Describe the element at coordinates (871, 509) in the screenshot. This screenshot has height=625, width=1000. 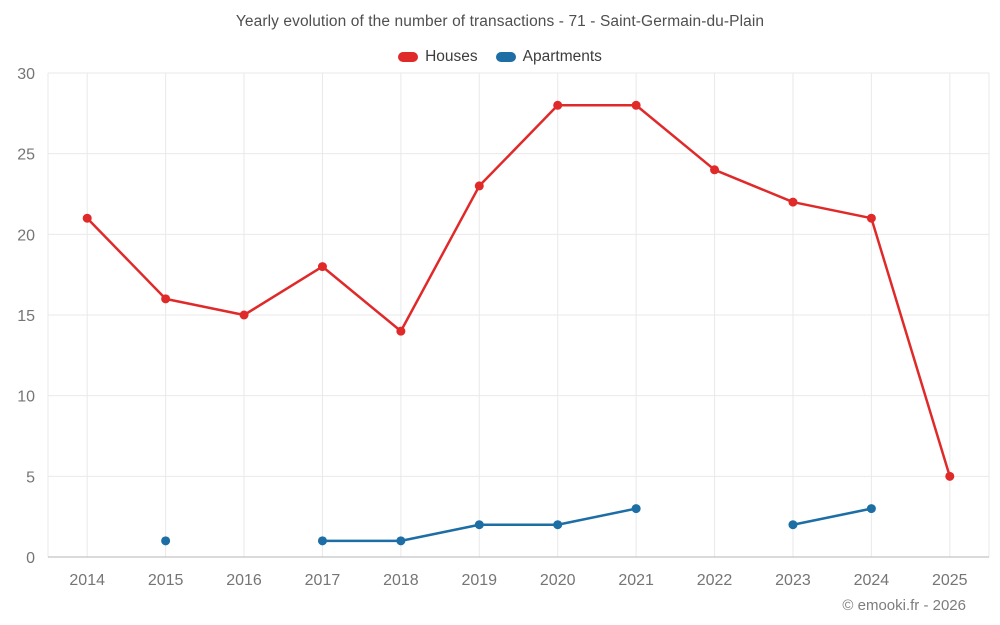
I see `data-point-apartments-2024` at that location.